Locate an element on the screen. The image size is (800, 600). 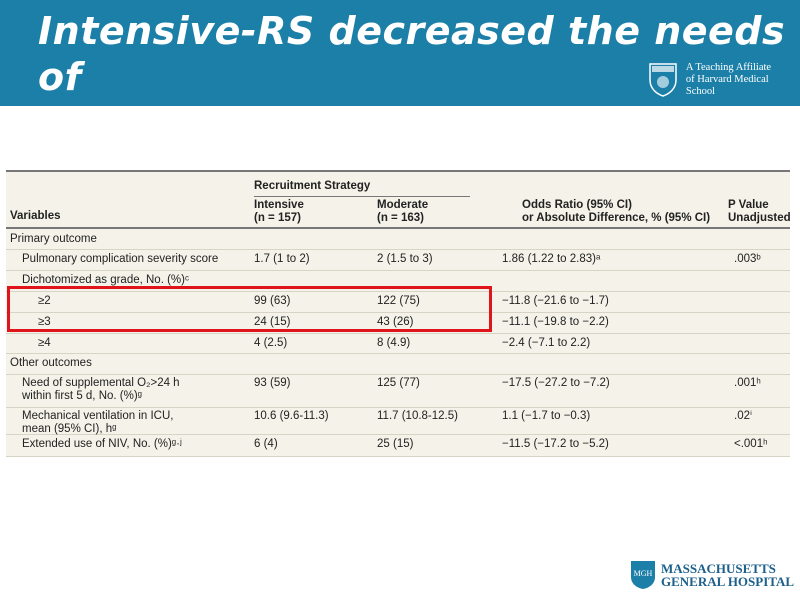
affiliate-line-2: of Harvard Medical School is located at coordinates (727, 85).